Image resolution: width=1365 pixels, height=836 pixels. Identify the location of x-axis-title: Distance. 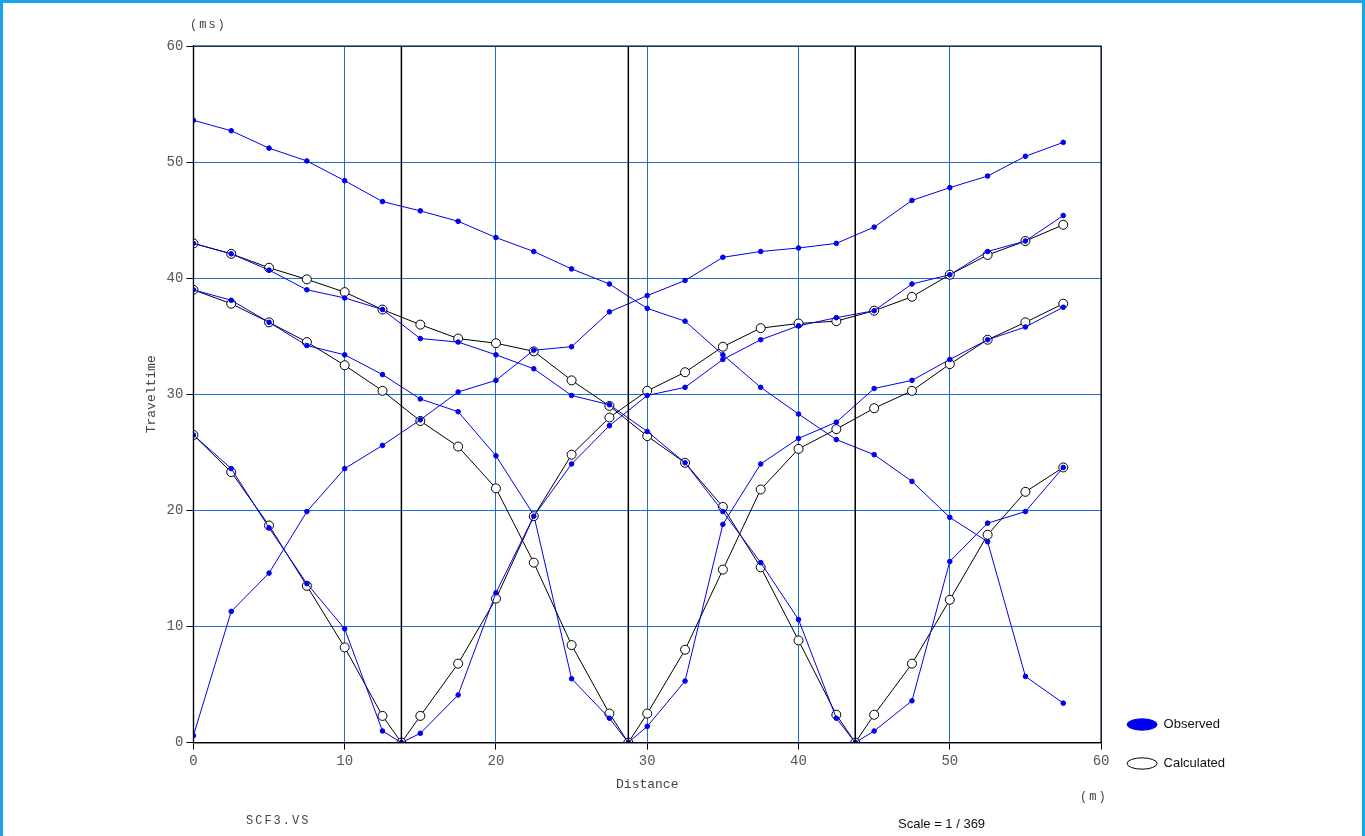
(647, 784).